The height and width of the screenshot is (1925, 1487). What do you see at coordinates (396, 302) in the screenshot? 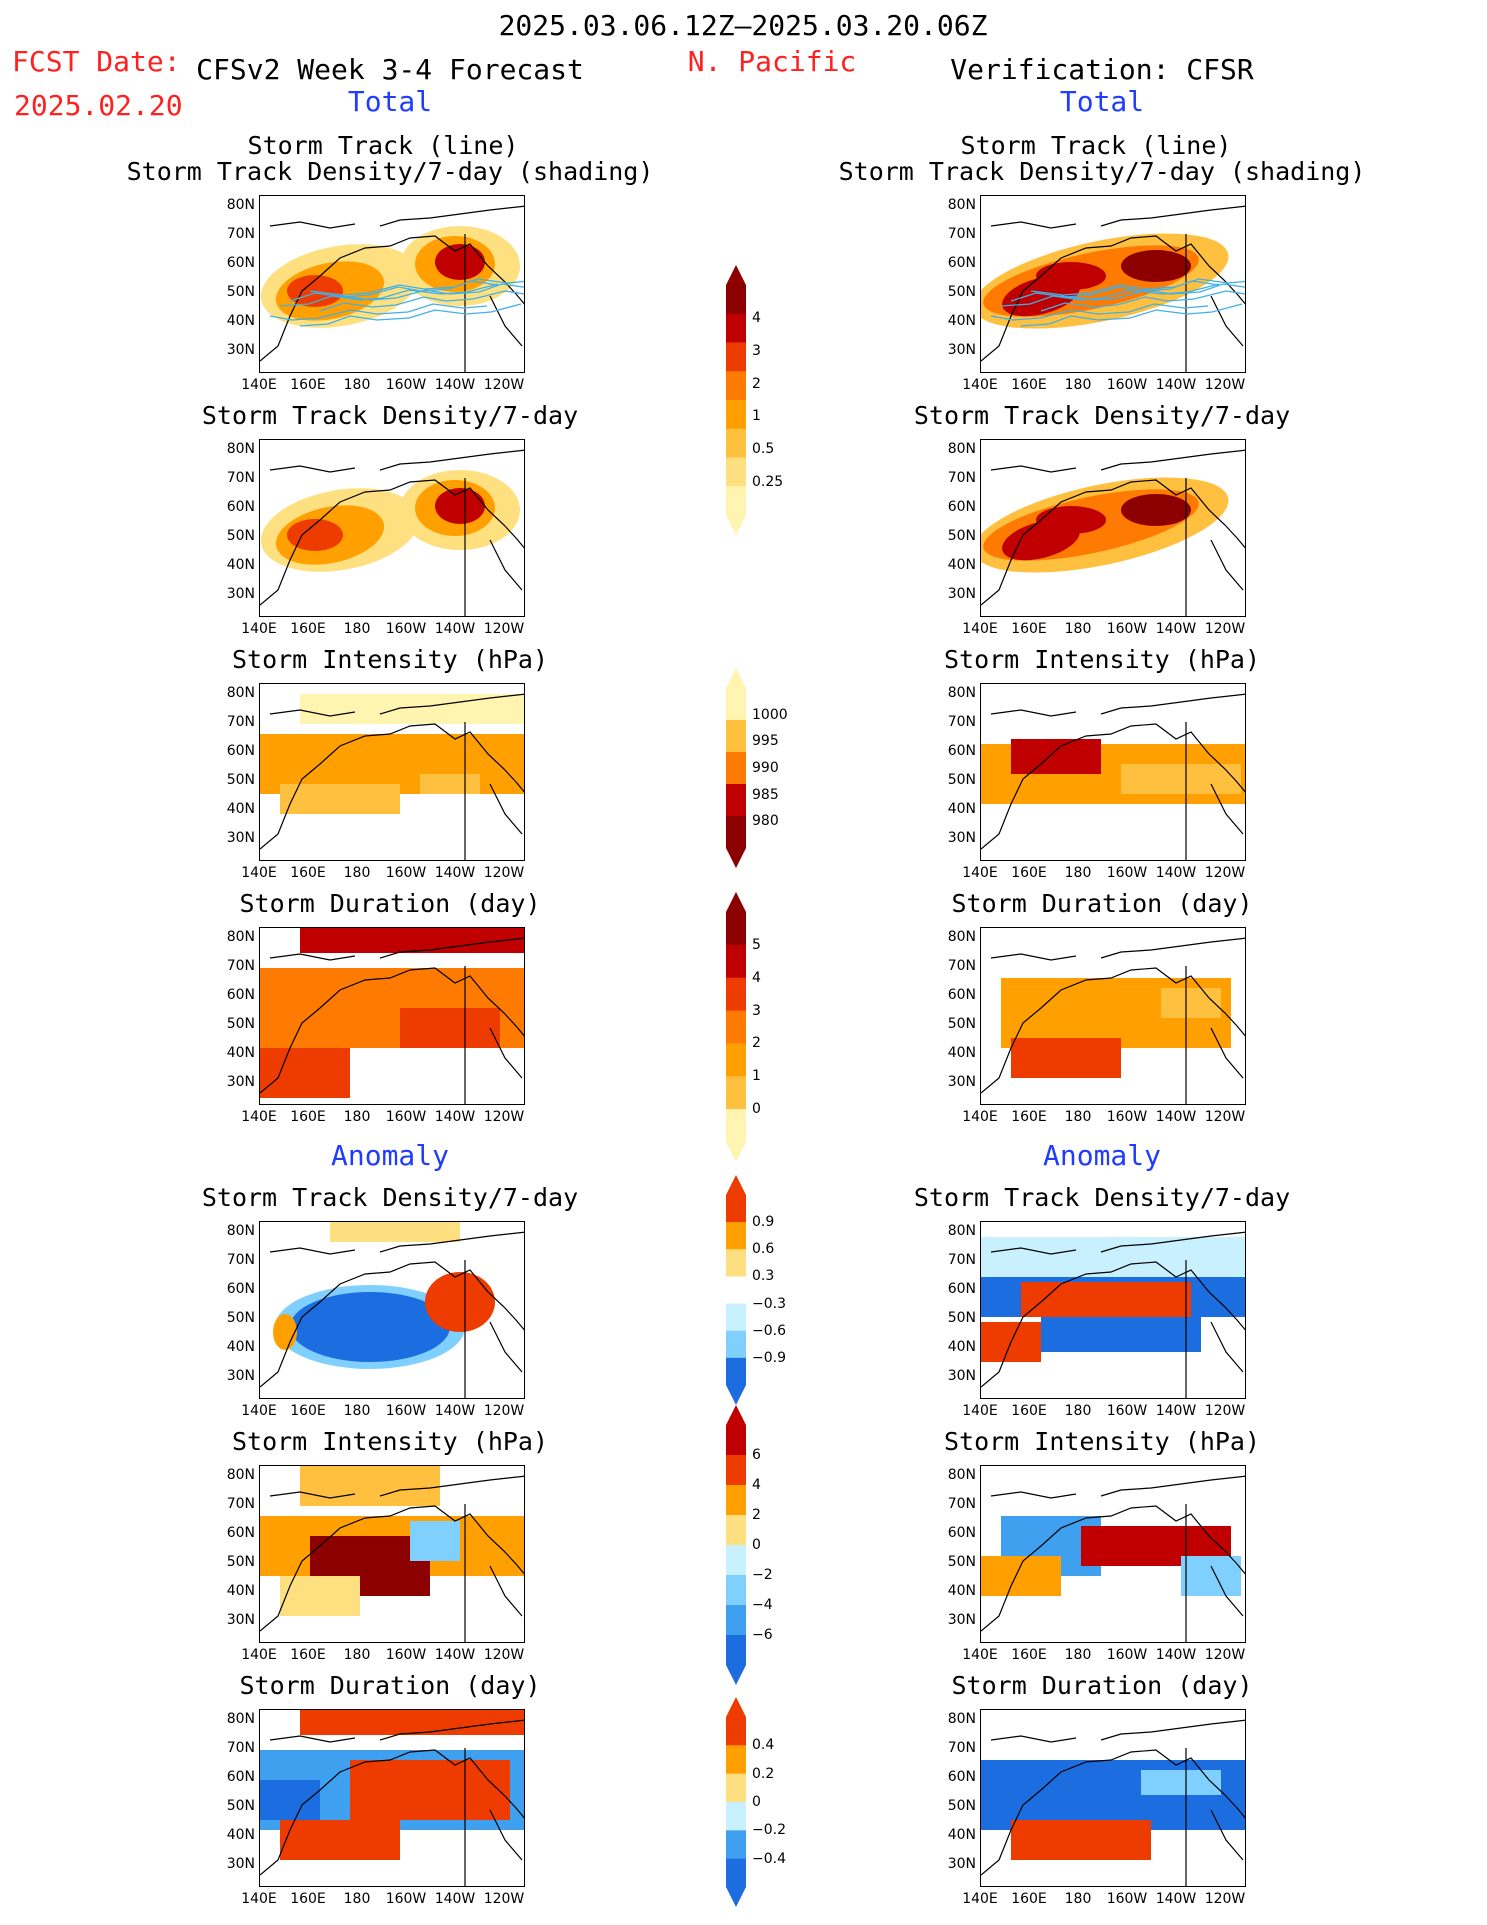
I see `storm-track-lines` at bounding box center [396, 302].